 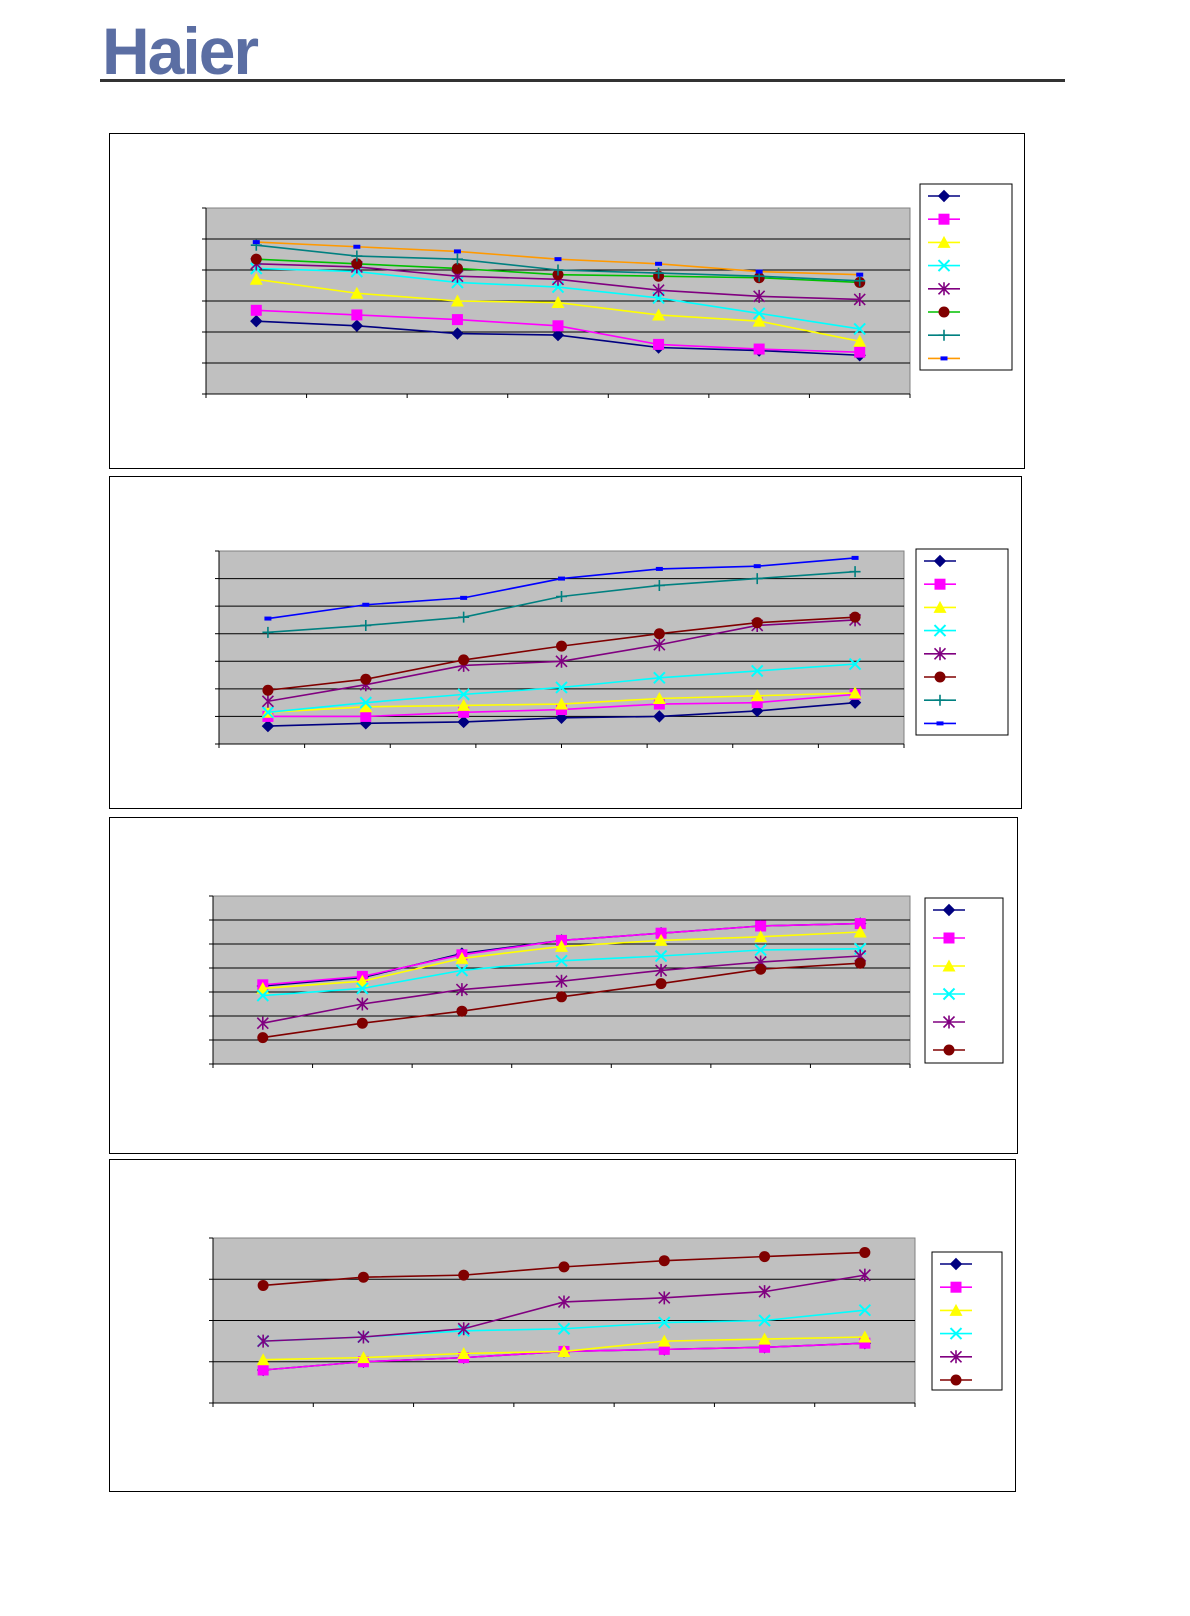 I want to click on haier-logo: Haier, so click(x=220, y=51).